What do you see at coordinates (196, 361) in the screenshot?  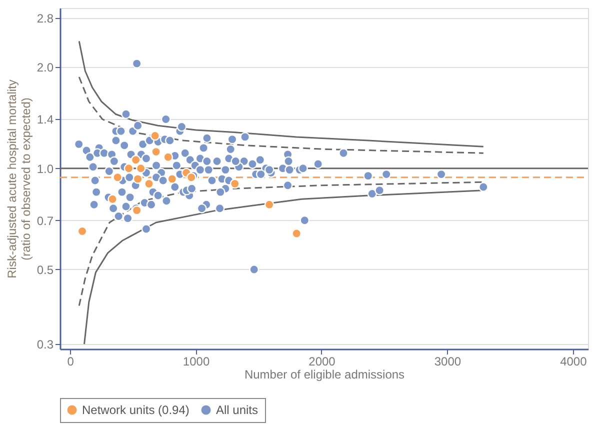 I see `x-tick-label: 1000` at bounding box center [196, 361].